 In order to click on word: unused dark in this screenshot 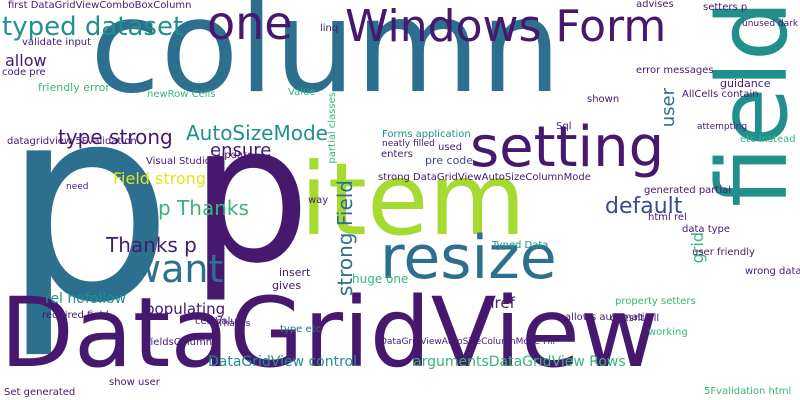, I will do `click(770, 24)`.